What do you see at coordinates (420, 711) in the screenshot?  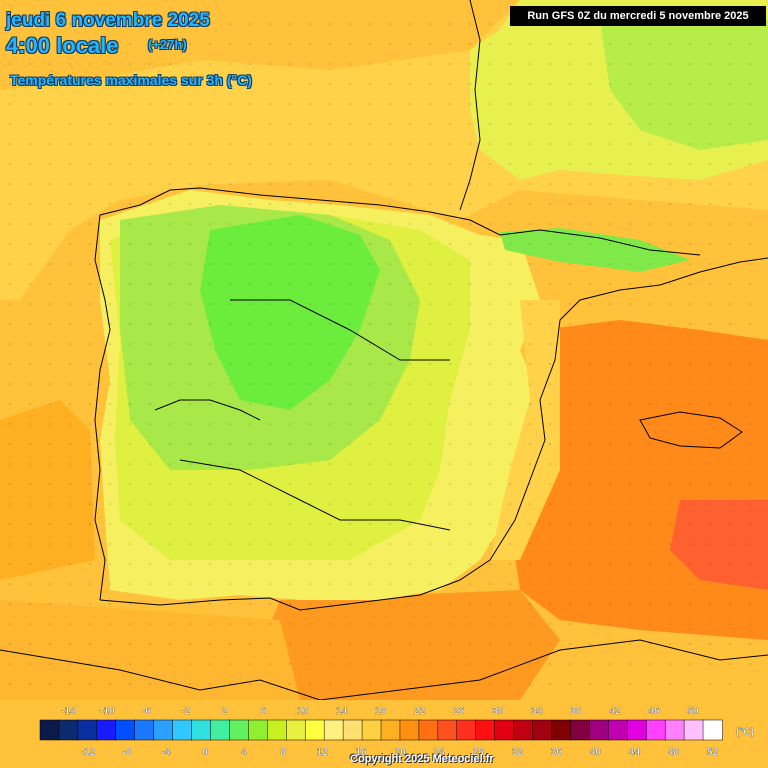 I see `legend-tick-label: 22` at bounding box center [420, 711].